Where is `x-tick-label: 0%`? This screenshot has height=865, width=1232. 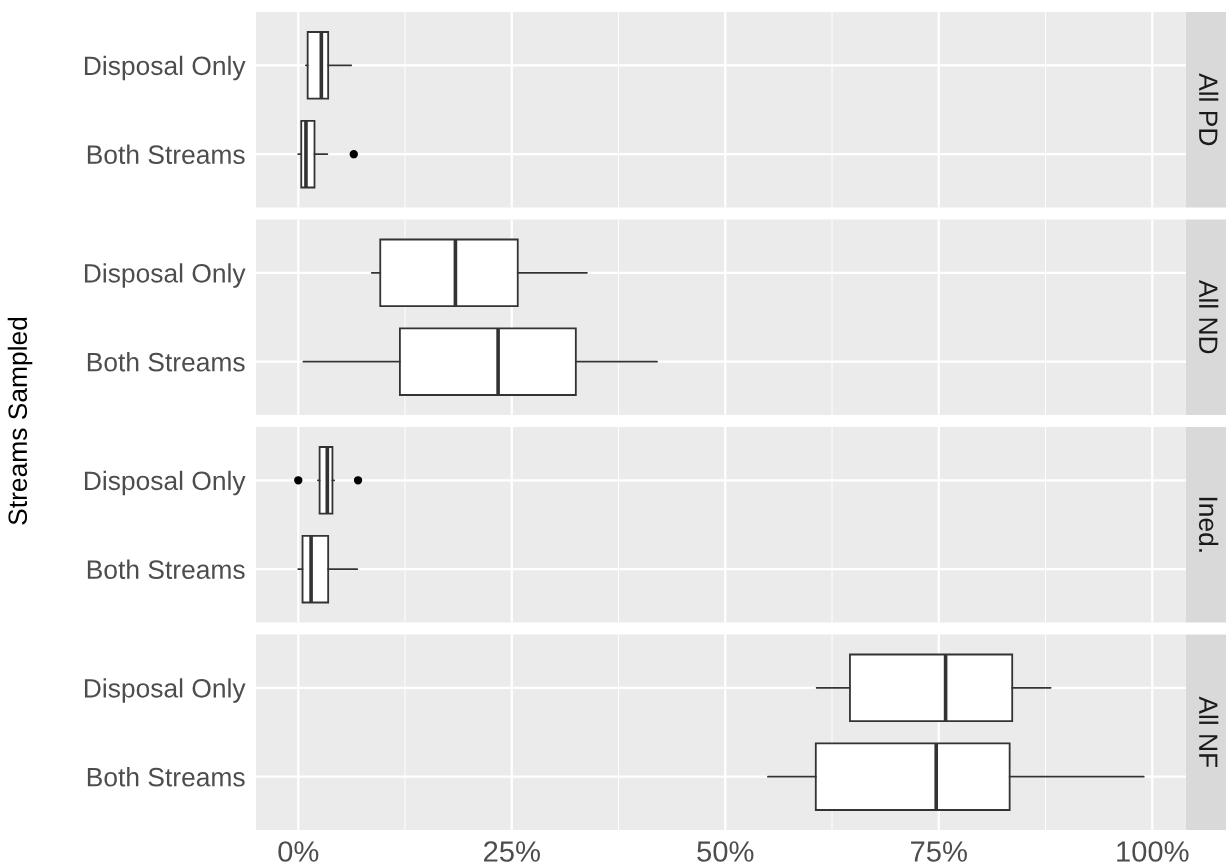
x-tick-label: 0% is located at coordinates (298, 851).